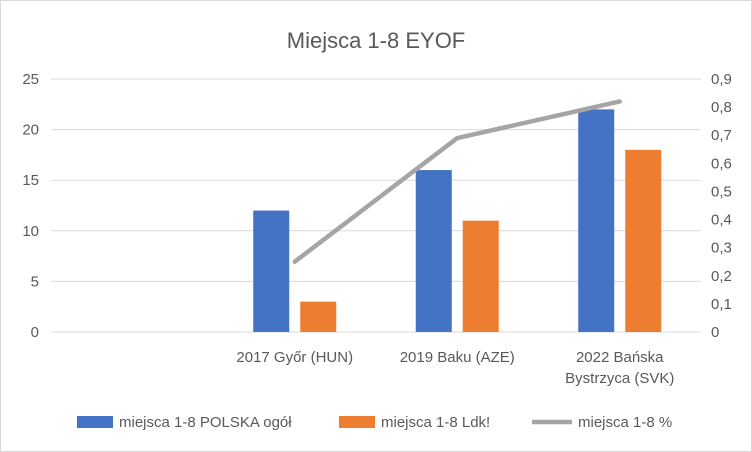 This screenshot has height=452, width=752. I want to click on category-label: 2017 Győr (HUN), so click(294, 357).